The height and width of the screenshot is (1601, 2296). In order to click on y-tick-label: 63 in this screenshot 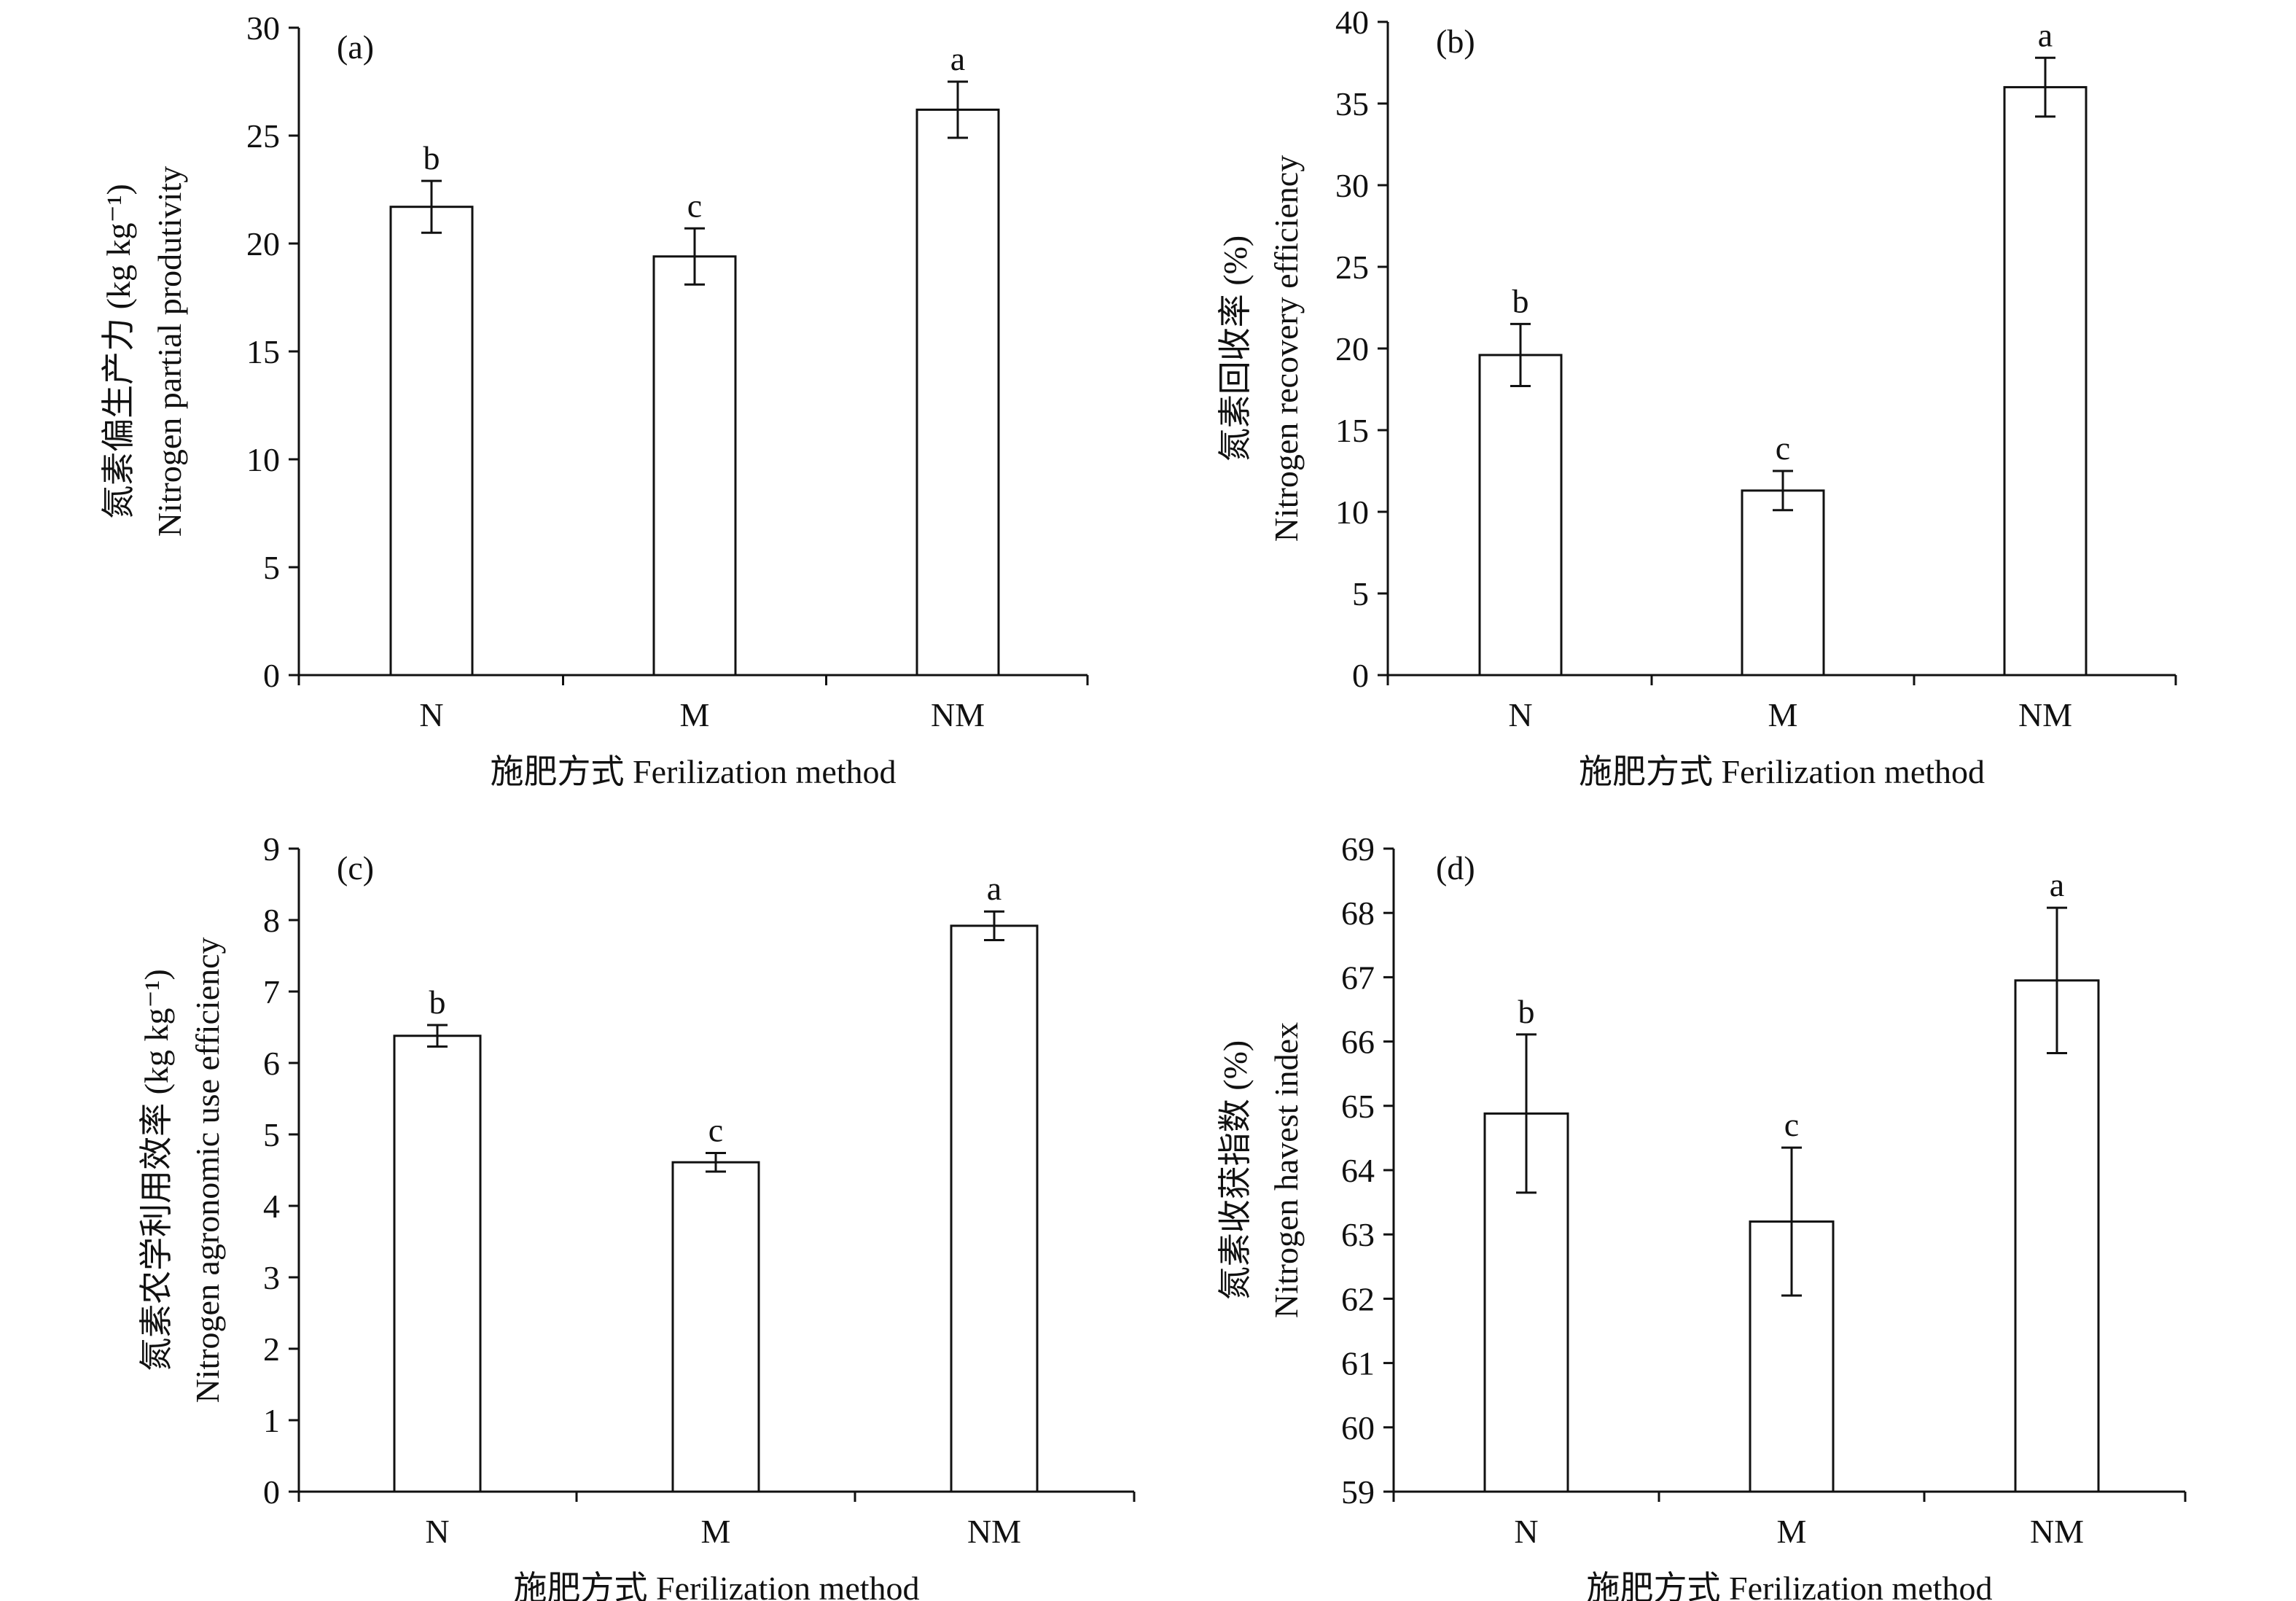, I will do `click(1358, 1234)`.